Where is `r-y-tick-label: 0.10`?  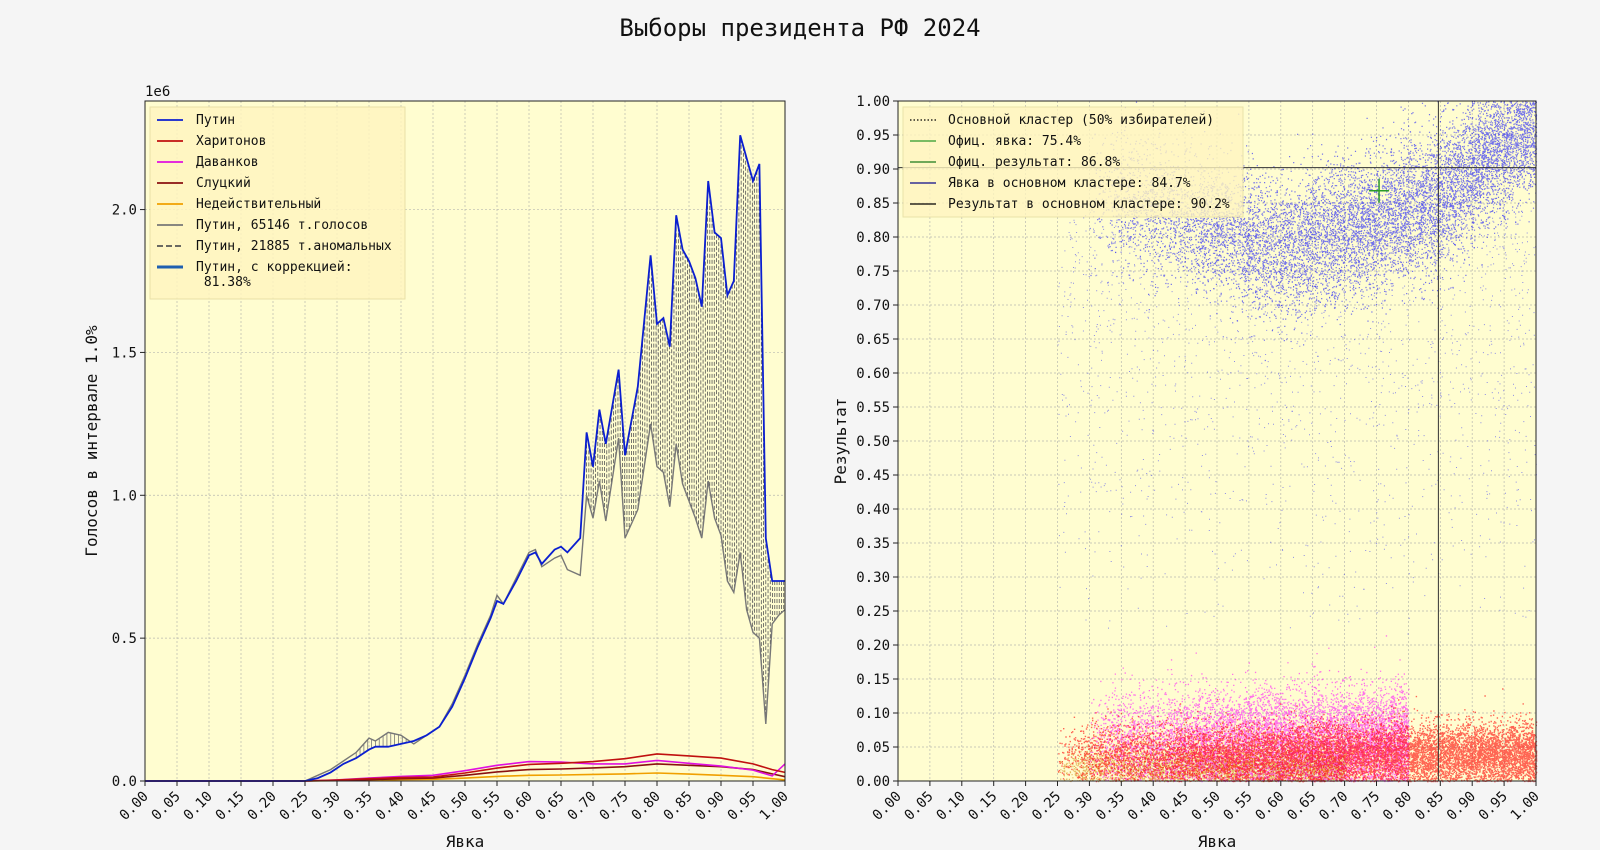 r-y-tick-label: 0.10 is located at coordinates (873, 714).